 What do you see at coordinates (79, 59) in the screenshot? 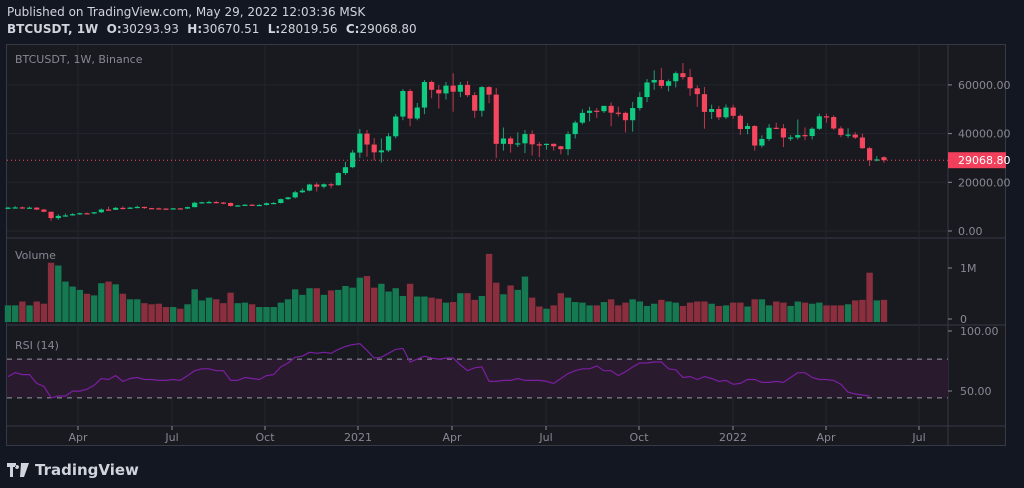
I see `price-pane-legend: BTCUSDT, 1W, Binance` at bounding box center [79, 59].